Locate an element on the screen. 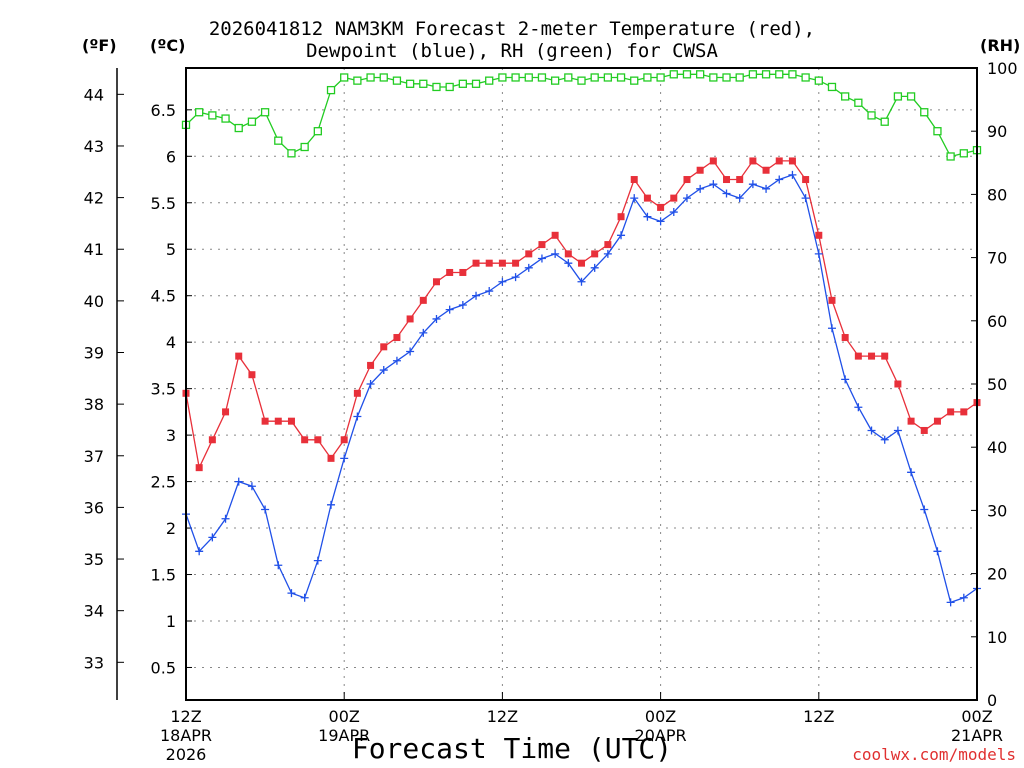  celsius-tick-label: 3.5 is located at coordinates (163, 389).